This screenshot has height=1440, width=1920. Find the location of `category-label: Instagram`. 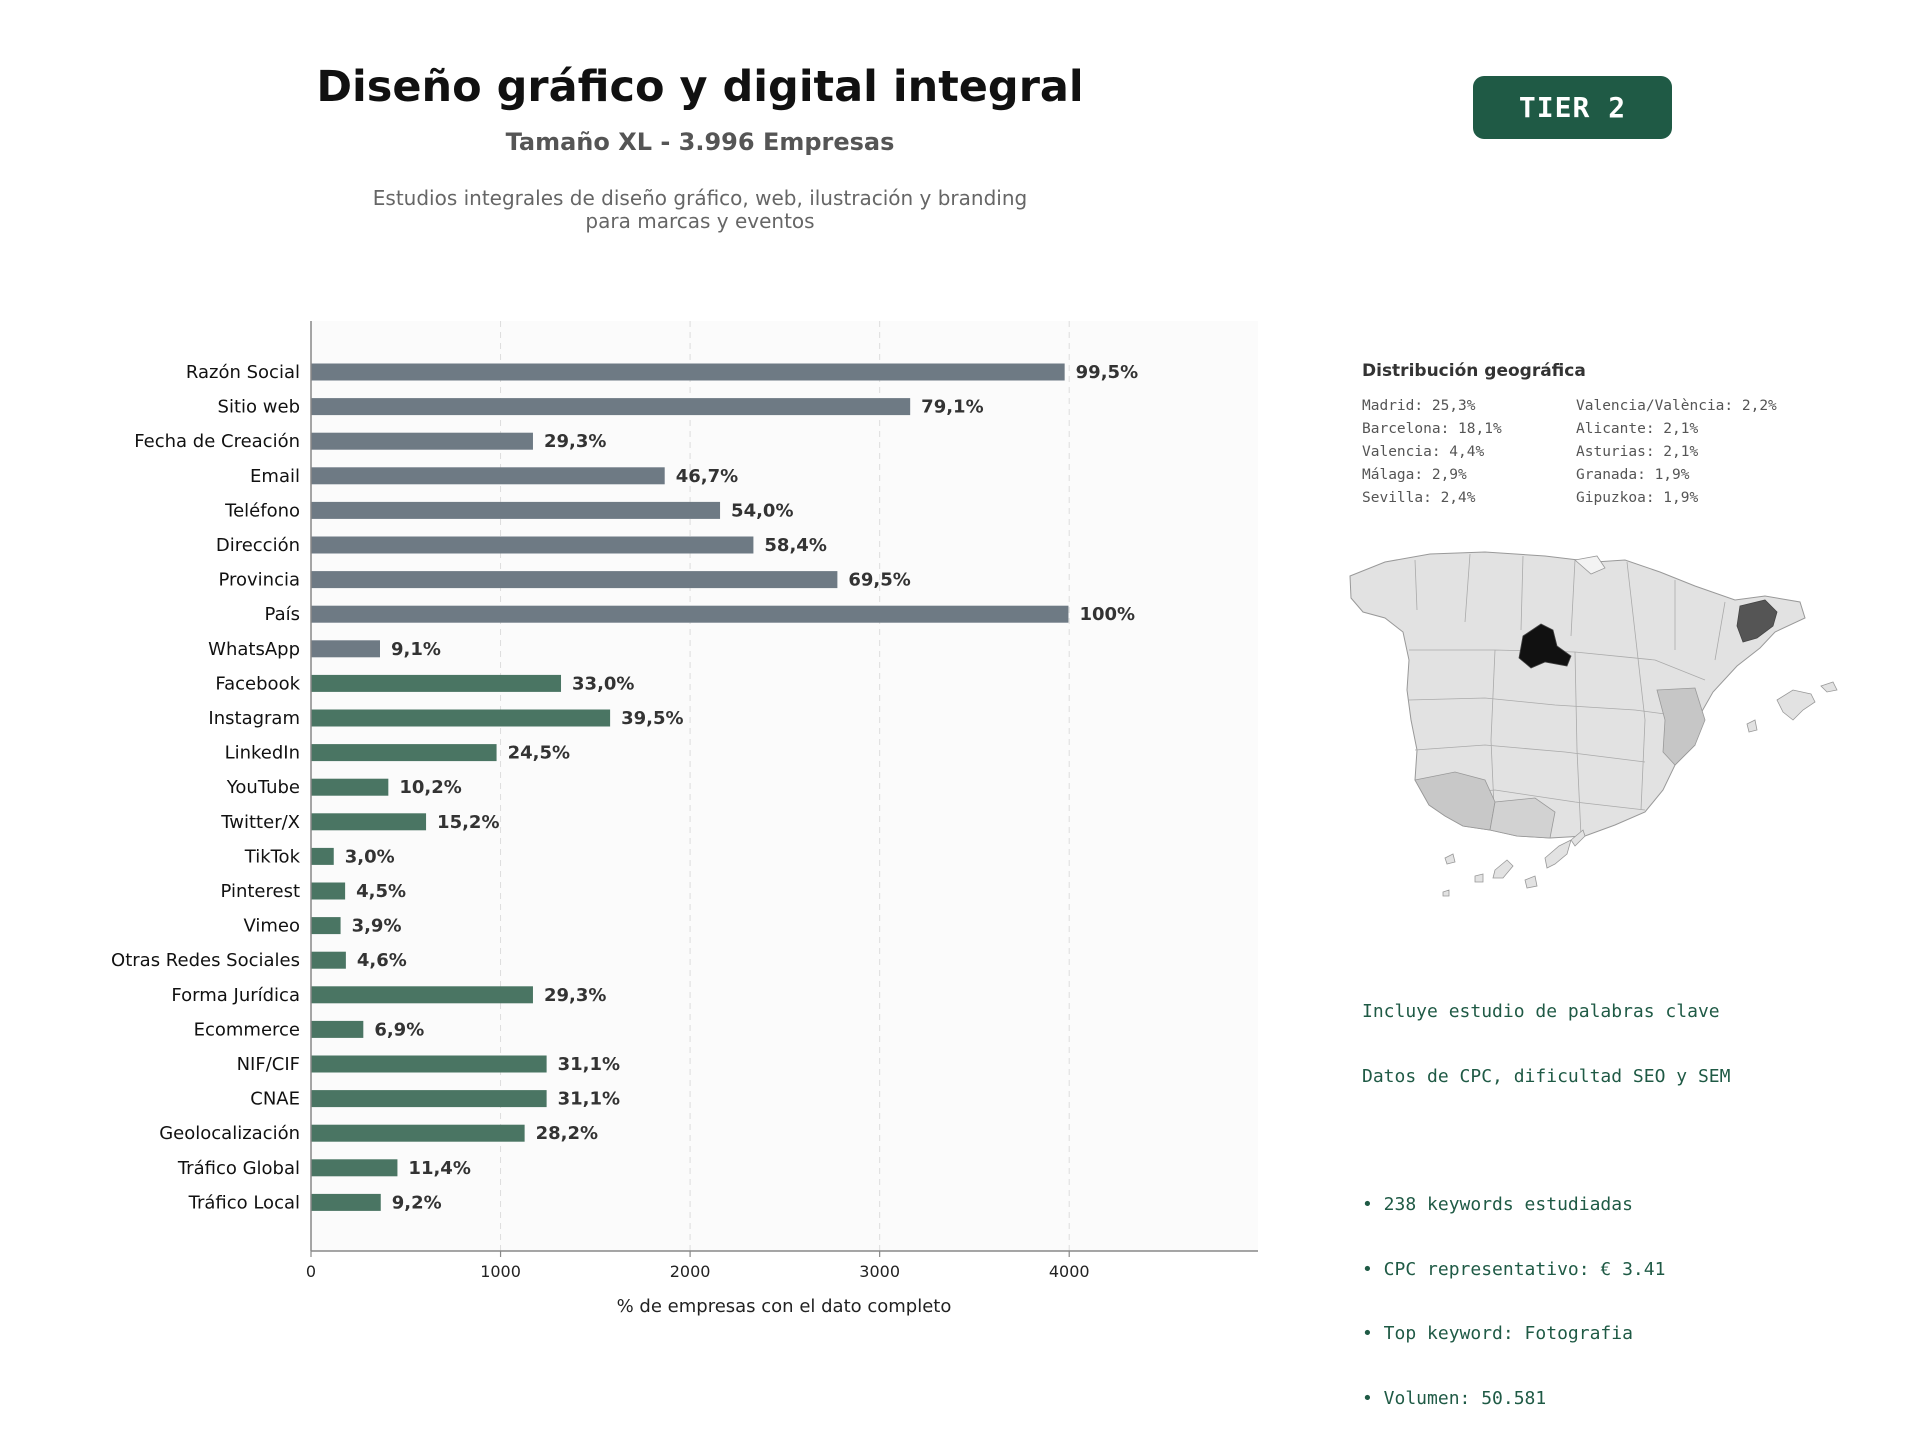

category-label: Instagram is located at coordinates (254, 718).